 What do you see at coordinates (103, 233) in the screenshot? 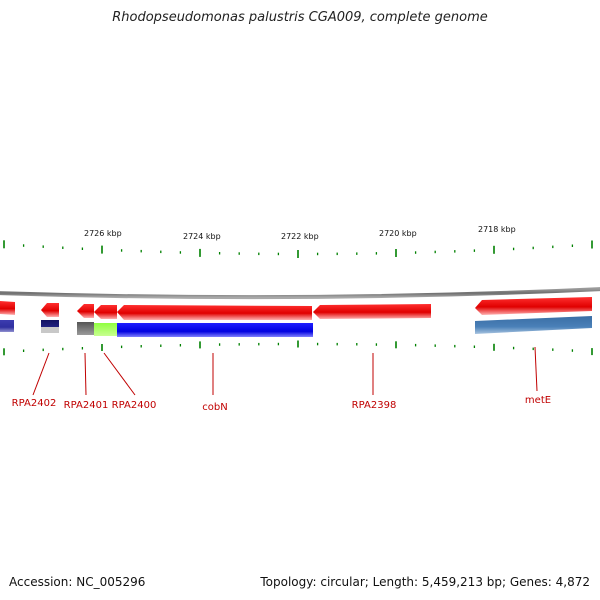
I see `scale-label-2726: 2726 kbp` at bounding box center [103, 233].